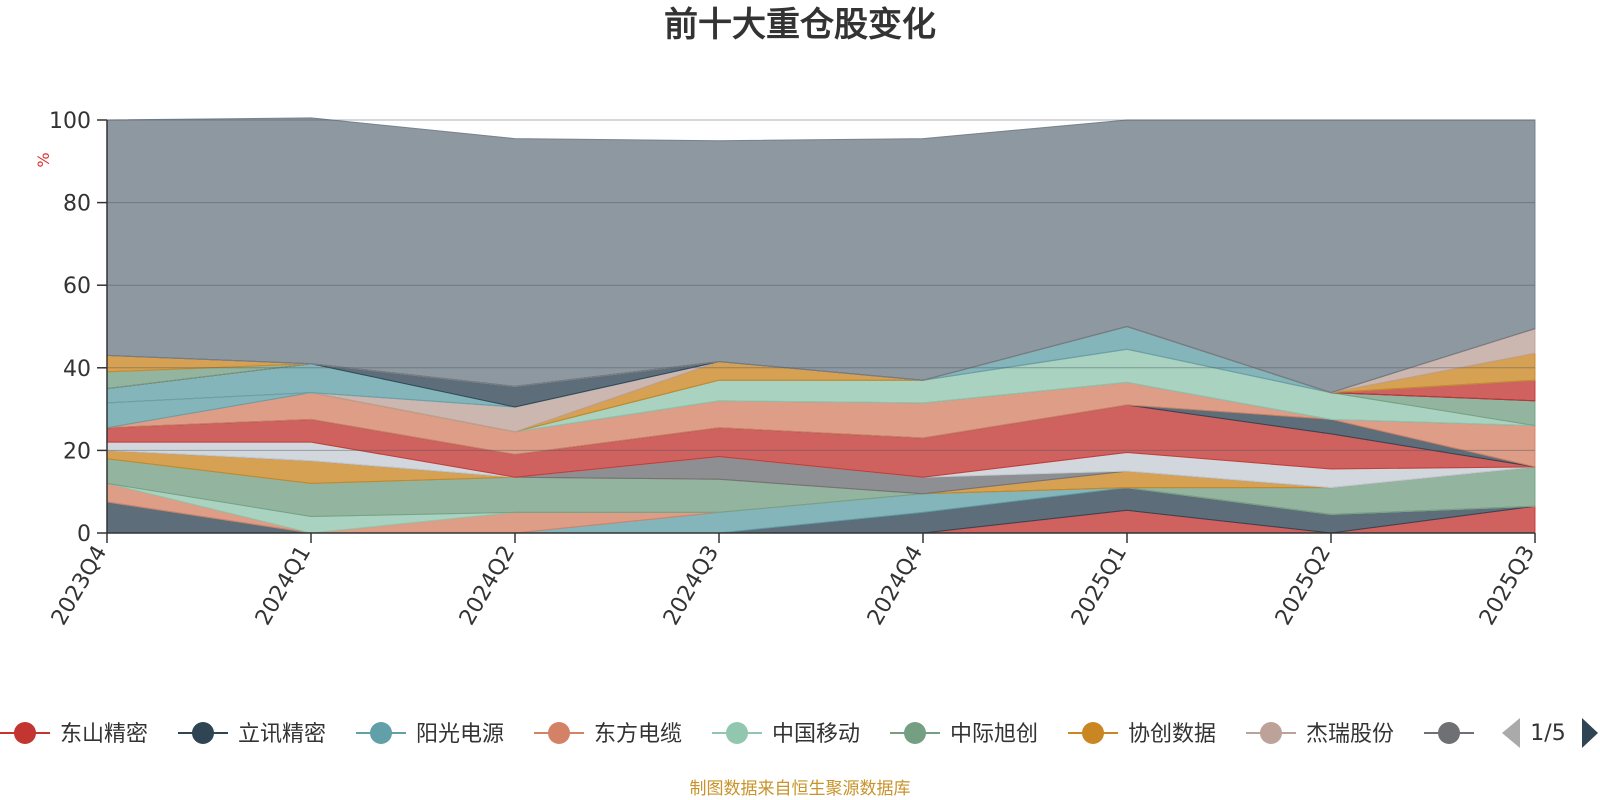 The height and width of the screenshot is (800, 1600). What do you see at coordinates (895, 586) in the screenshot?
I see `x-tick-label: 2024Q4` at bounding box center [895, 586].